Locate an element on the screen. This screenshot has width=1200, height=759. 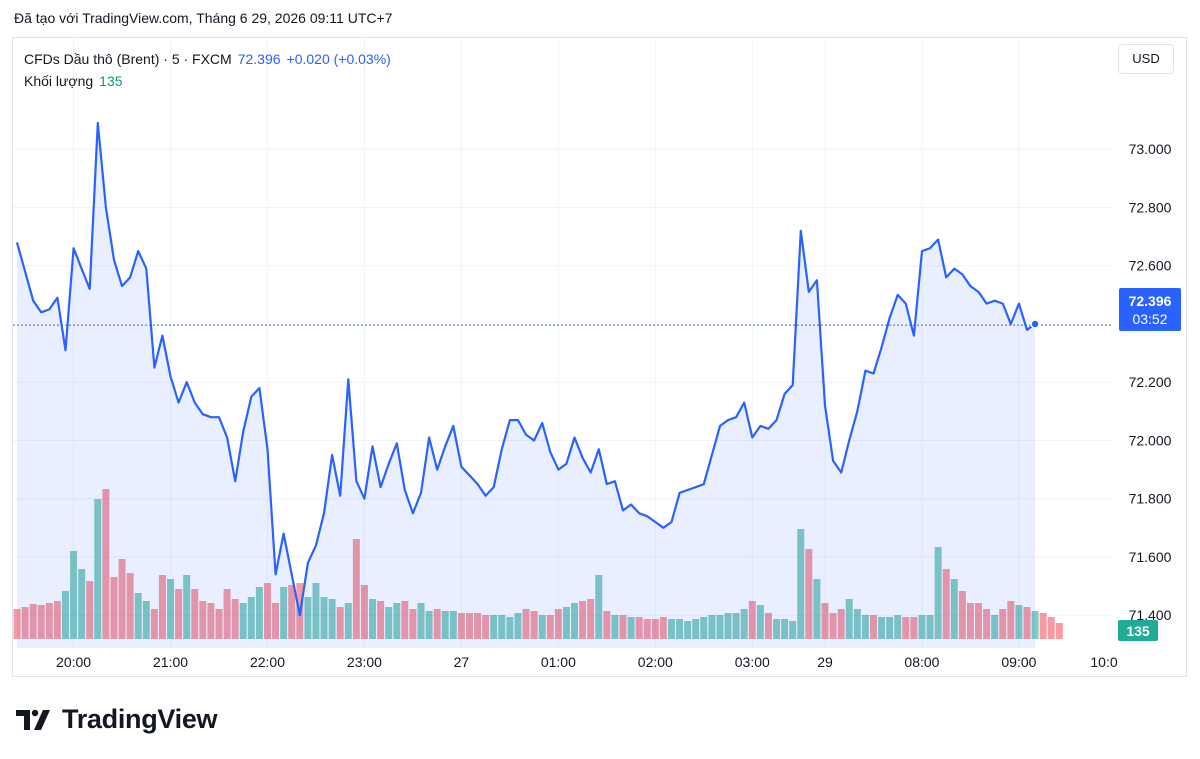
last-price-badge: 72.396 03:52 is located at coordinates (1150, 309).